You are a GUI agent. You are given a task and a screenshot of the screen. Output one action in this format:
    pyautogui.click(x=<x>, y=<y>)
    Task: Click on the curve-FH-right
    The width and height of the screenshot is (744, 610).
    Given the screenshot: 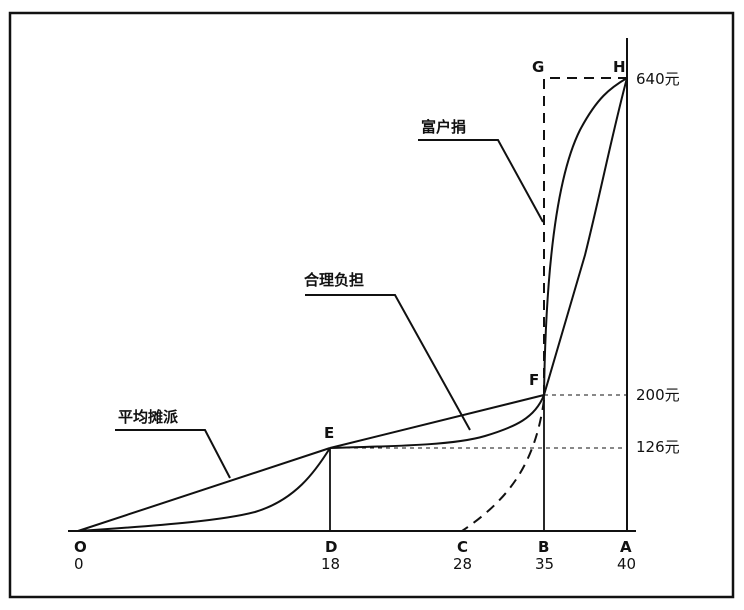 What is the action you would take?
    pyautogui.click(x=585, y=236)
    